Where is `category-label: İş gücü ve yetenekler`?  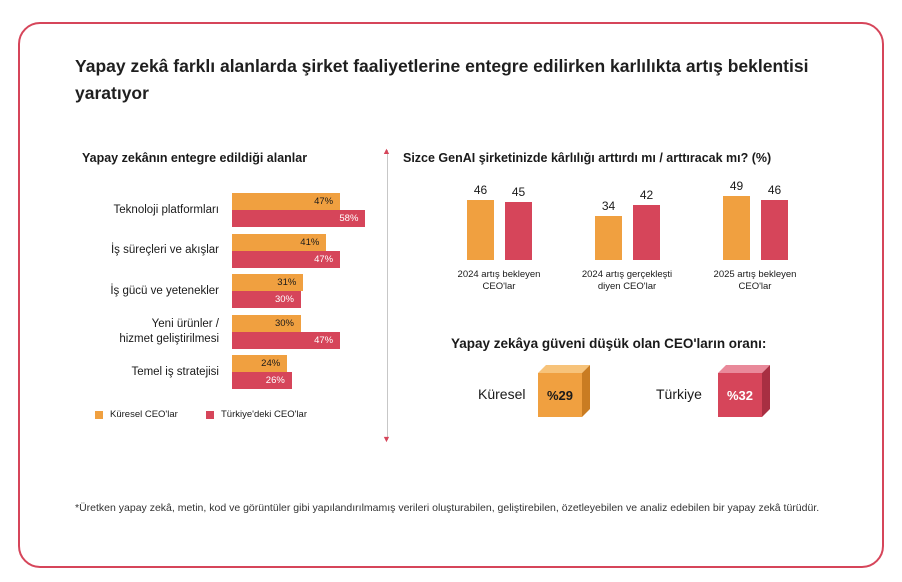
category-label: İş gücü ve yetenekler is located at coordinates (164, 291).